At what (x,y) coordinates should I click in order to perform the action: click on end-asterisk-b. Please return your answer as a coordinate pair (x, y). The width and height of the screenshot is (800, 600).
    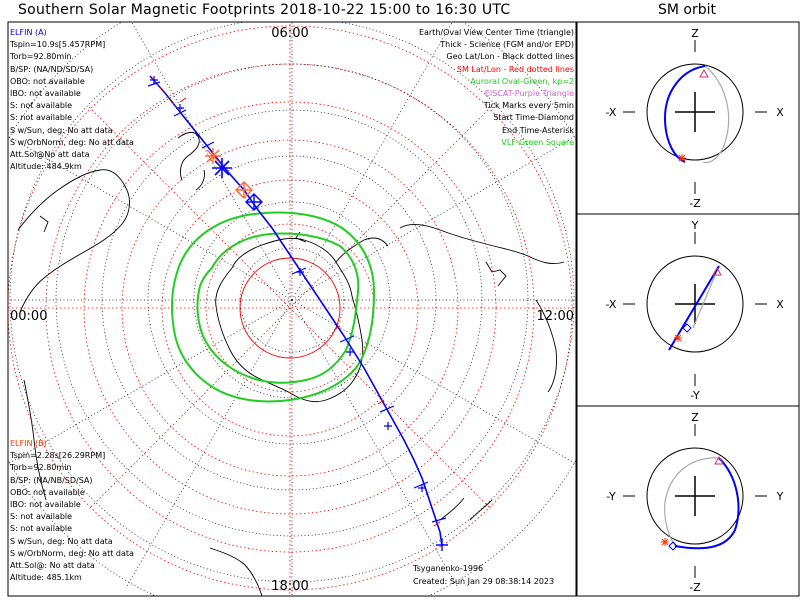
    Looking at the image, I should click on (213, 156).